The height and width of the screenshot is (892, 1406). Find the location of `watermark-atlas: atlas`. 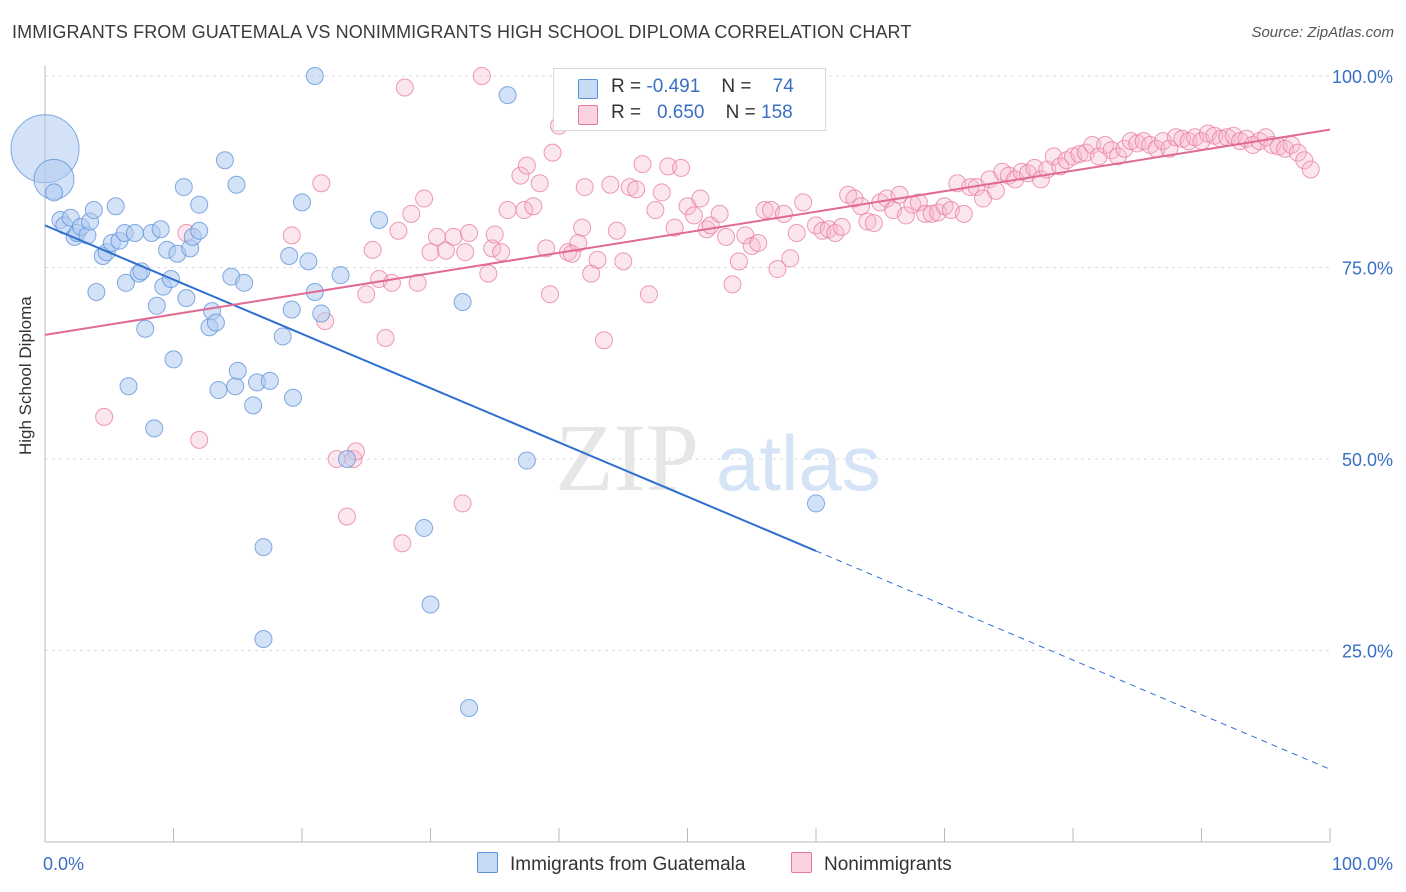

watermark-atlas: atlas is located at coordinates (798, 463).